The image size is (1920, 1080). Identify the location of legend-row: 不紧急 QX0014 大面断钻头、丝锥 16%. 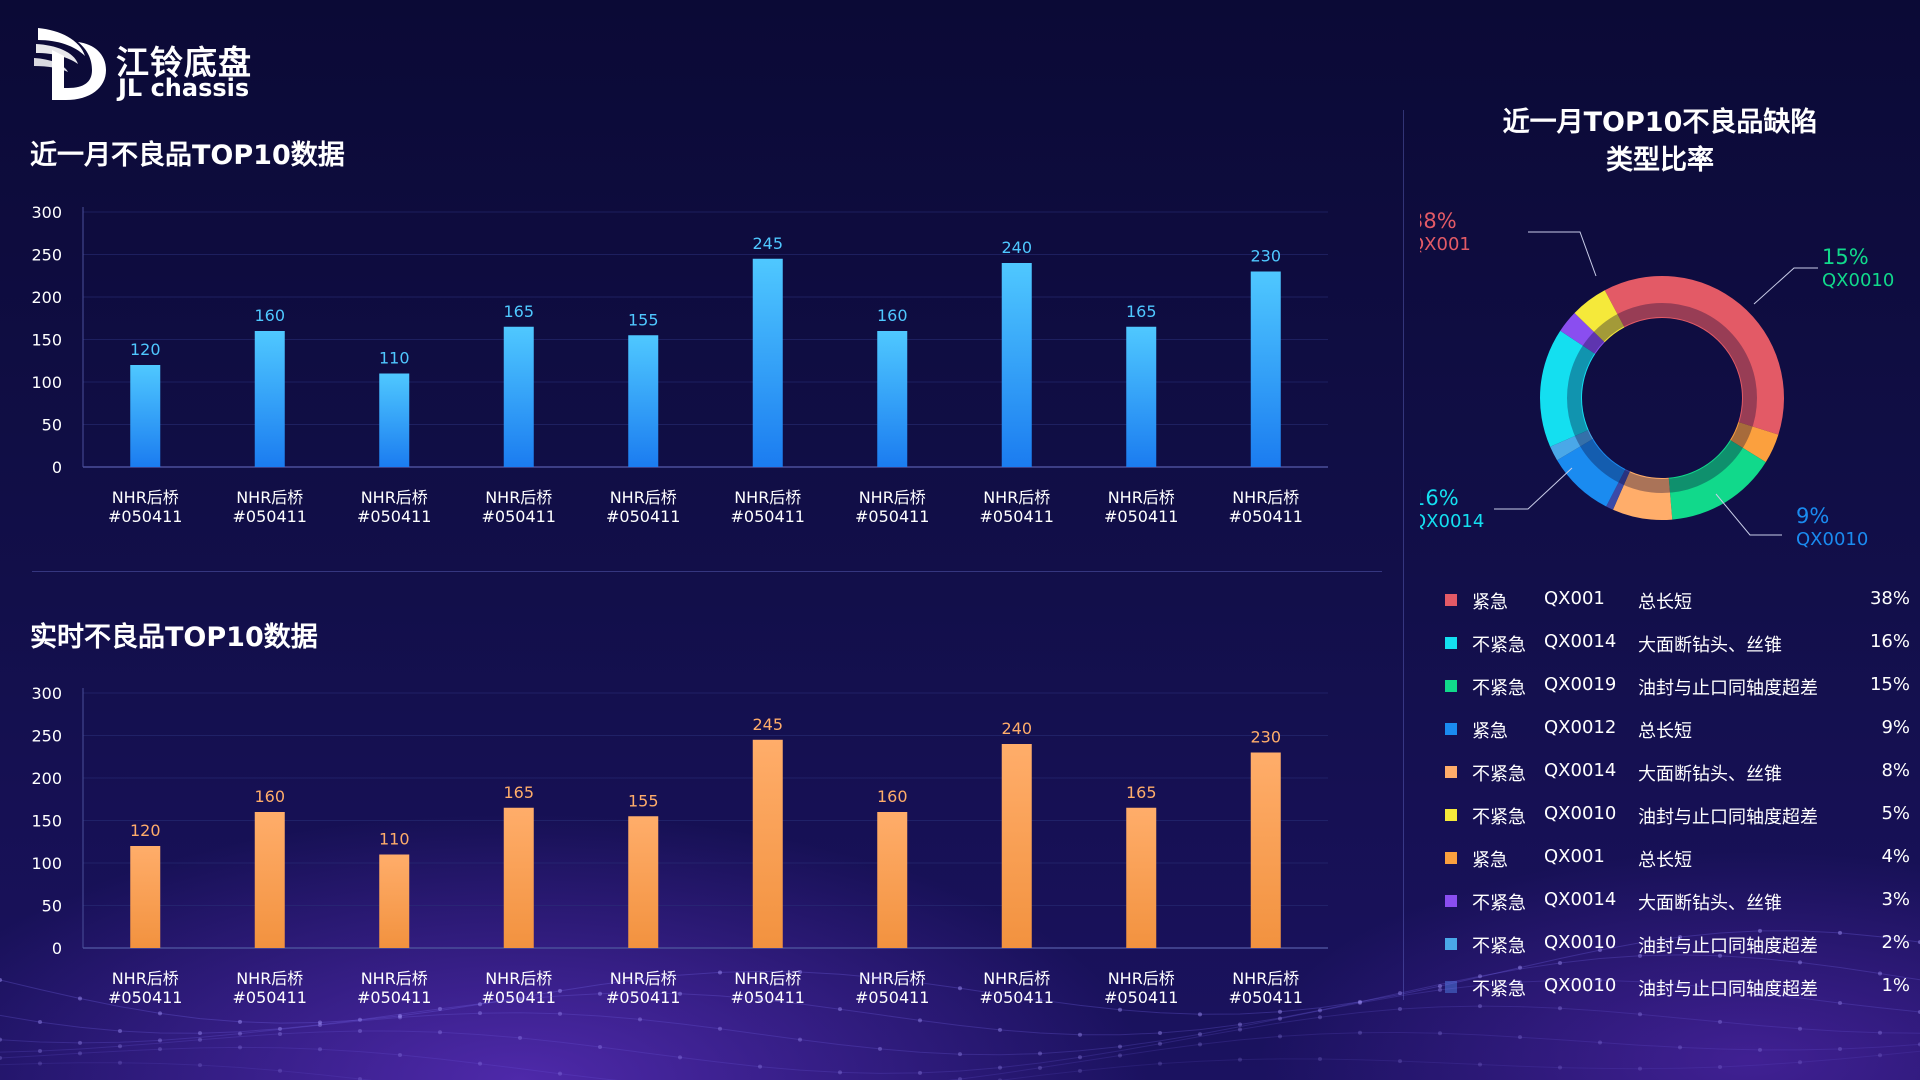
(1675, 646).